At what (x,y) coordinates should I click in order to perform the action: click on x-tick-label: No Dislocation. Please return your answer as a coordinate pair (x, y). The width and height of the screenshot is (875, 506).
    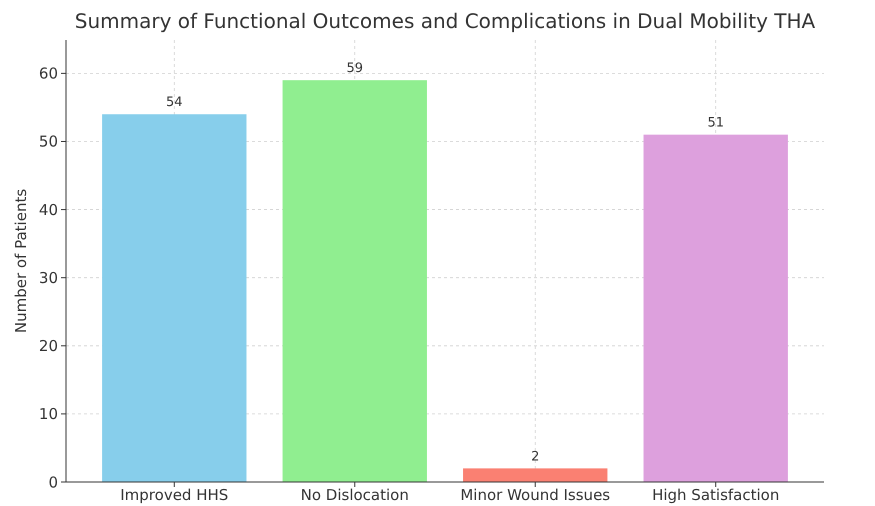
    Looking at the image, I should click on (354, 495).